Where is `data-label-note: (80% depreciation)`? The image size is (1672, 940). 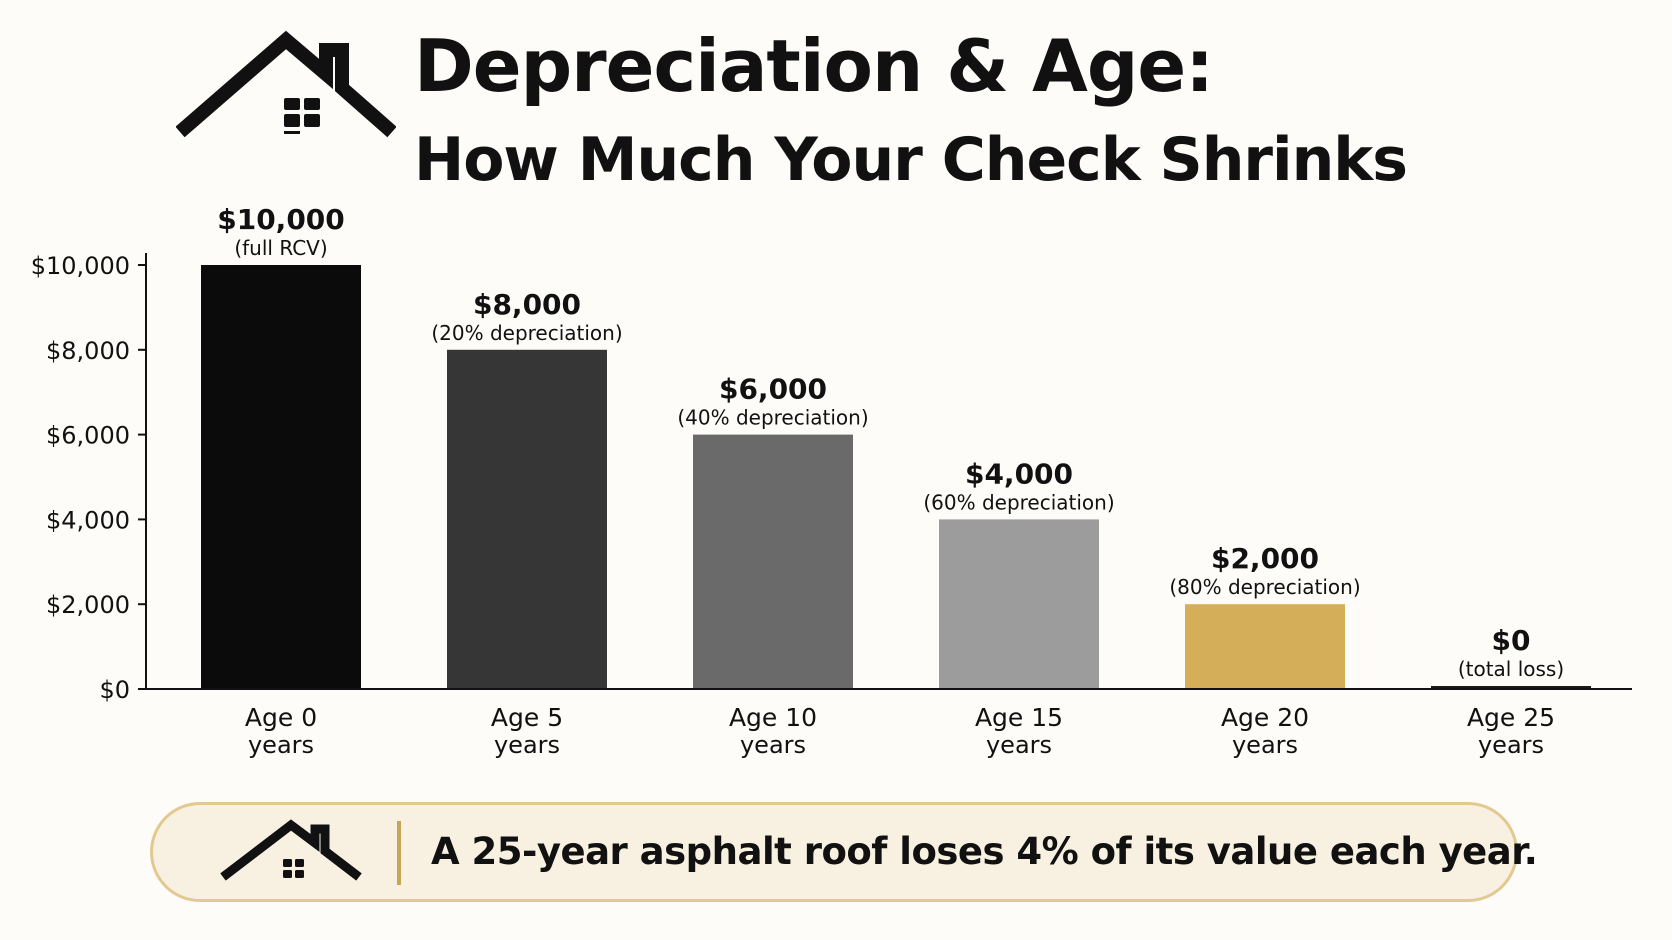 data-label-note: (80% depreciation) is located at coordinates (1264, 587).